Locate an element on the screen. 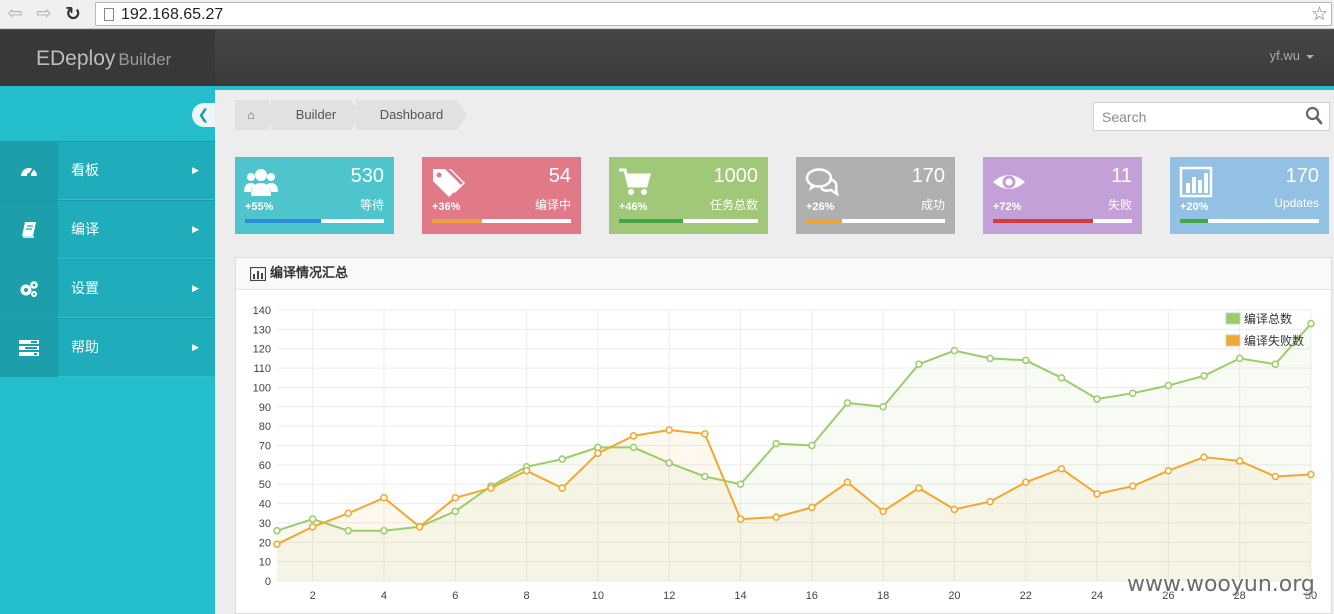 This screenshot has width=1334, height=614. breadcrumb-home: ⌂ is located at coordinates (256, 115).